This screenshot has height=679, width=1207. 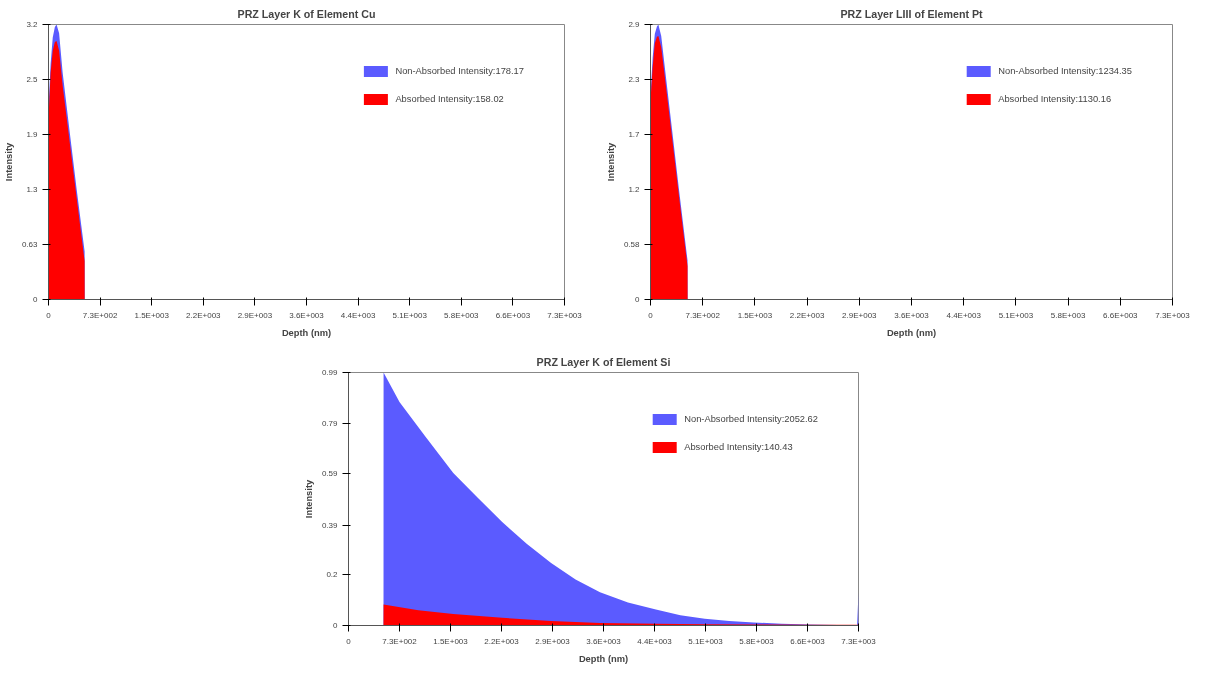 What do you see at coordinates (30, 244) in the screenshot?
I see `y-tick-label: 0.63` at bounding box center [30, 244].